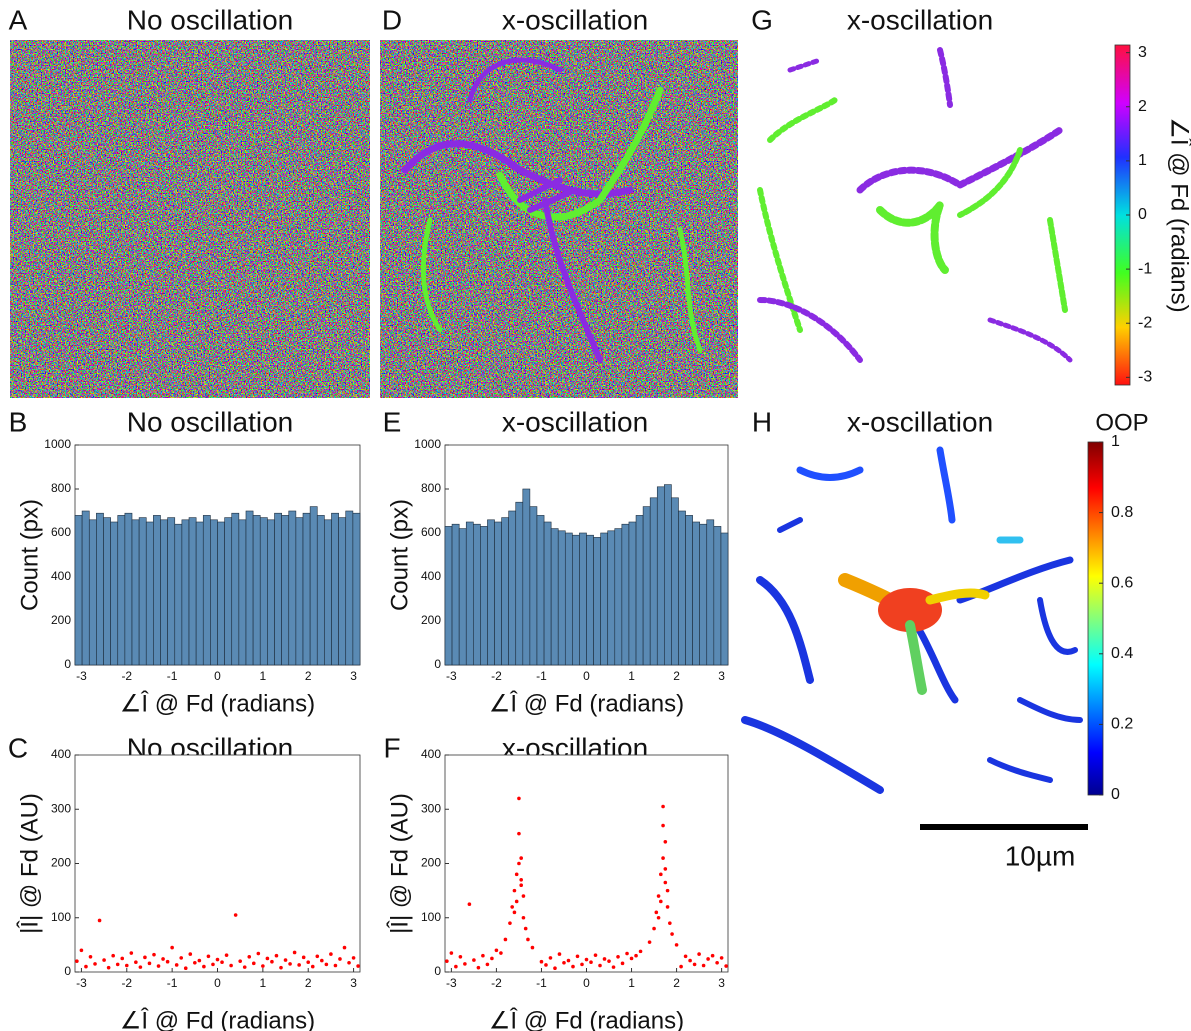 The width and height of the screenshot is (1191, 1031). Describe the element at coordinates (1122, 582) in the screenshot. I see `colorbar-tick-label: 0.6` at that location.